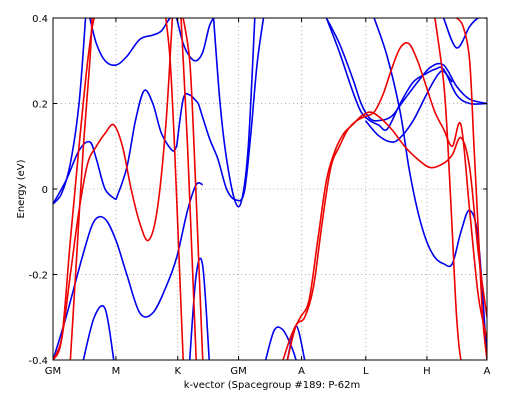 Image resolution: width=513 pixels, height=400 pixels. Describe the element at coordinates (40, 105) in the screenshot. I see `y-tick-label: 0.2` at that location.